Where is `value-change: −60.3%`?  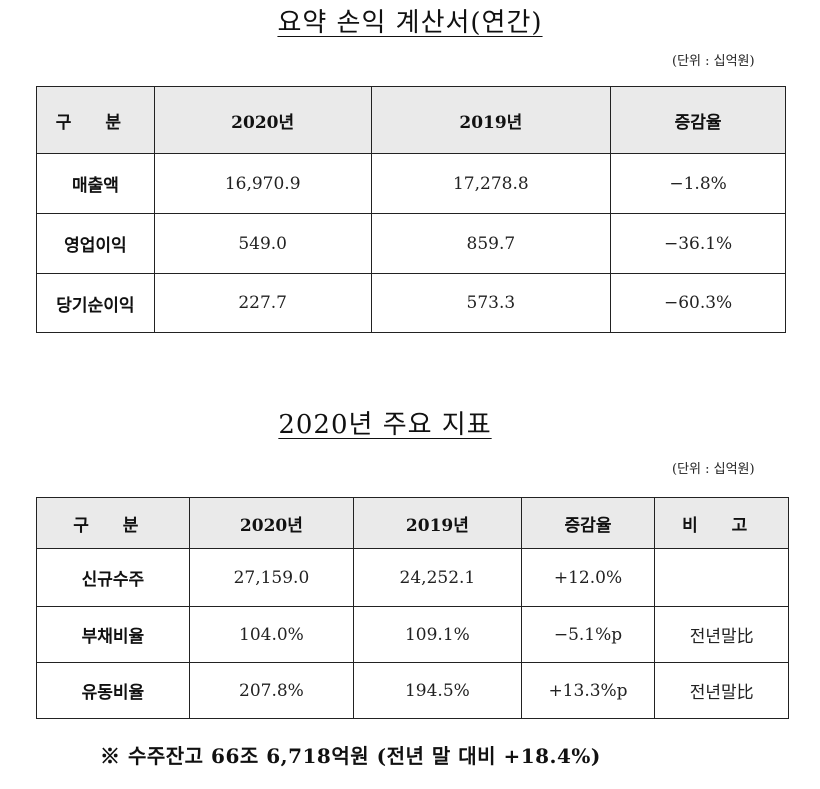
value-change: −60.3% is located at coordinates (698, 303).